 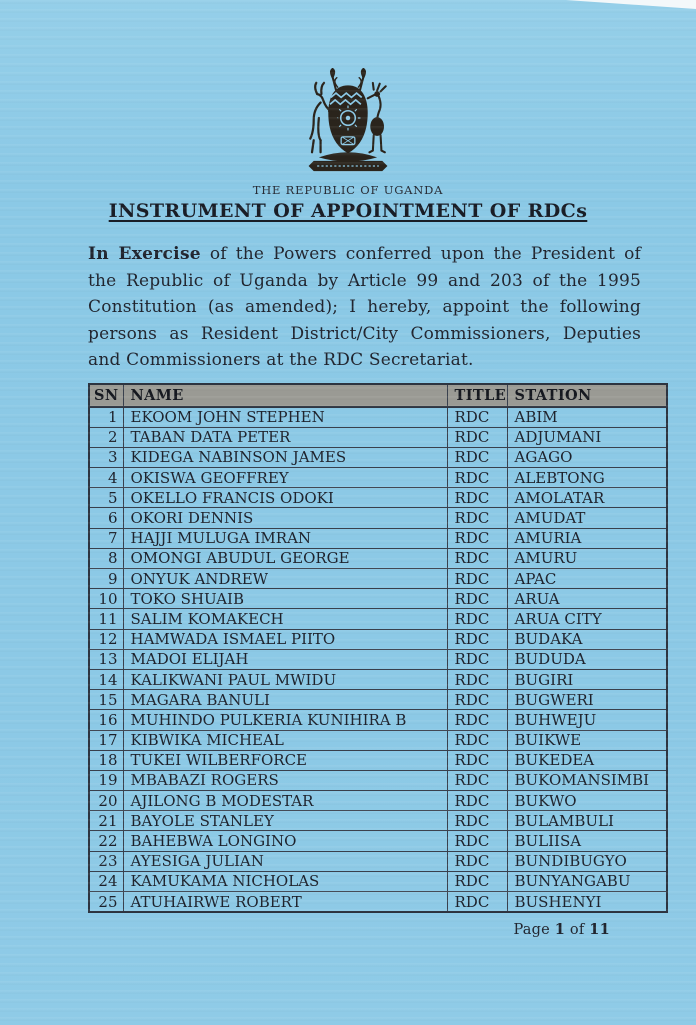 What do you see at coordinates (106, 558) in the screenshot?
I see `sn-cell: 8` at bounding box center [106, 558].